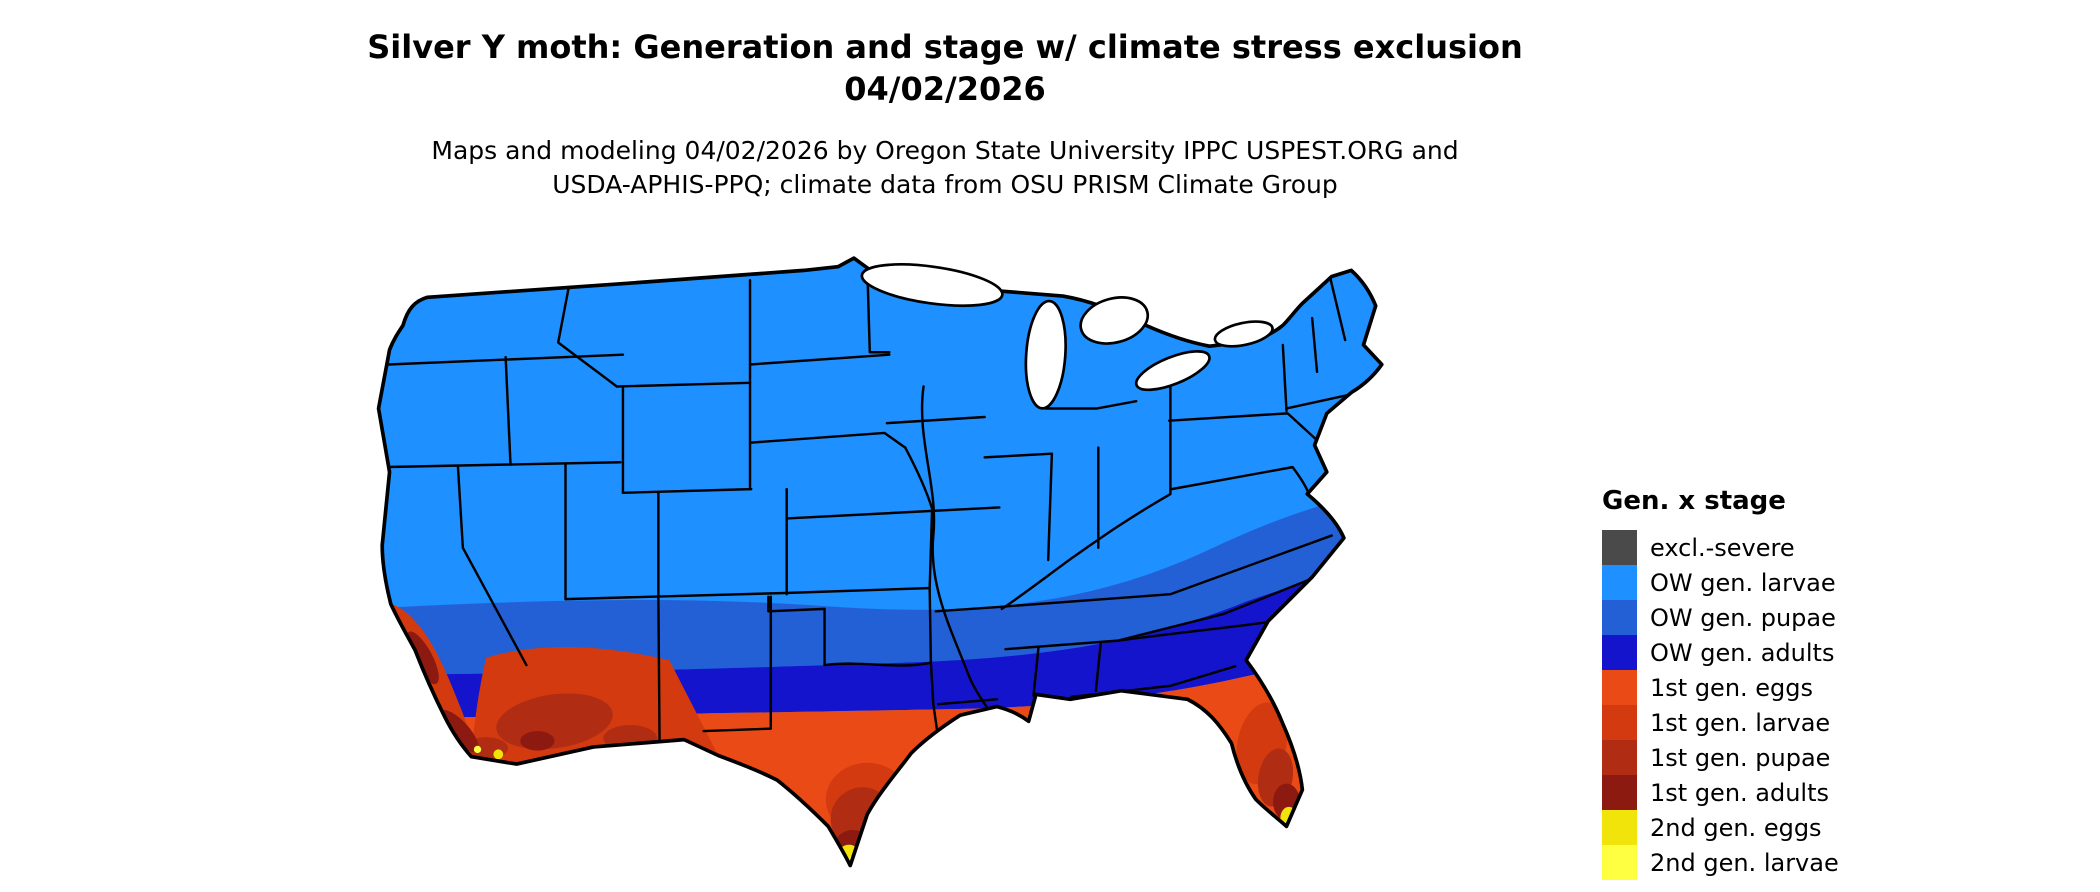 Image resolution: width=2100 pixels, height=892 pixels. I want to click on legend-swatch-1st-adults, so click(1619, 792).